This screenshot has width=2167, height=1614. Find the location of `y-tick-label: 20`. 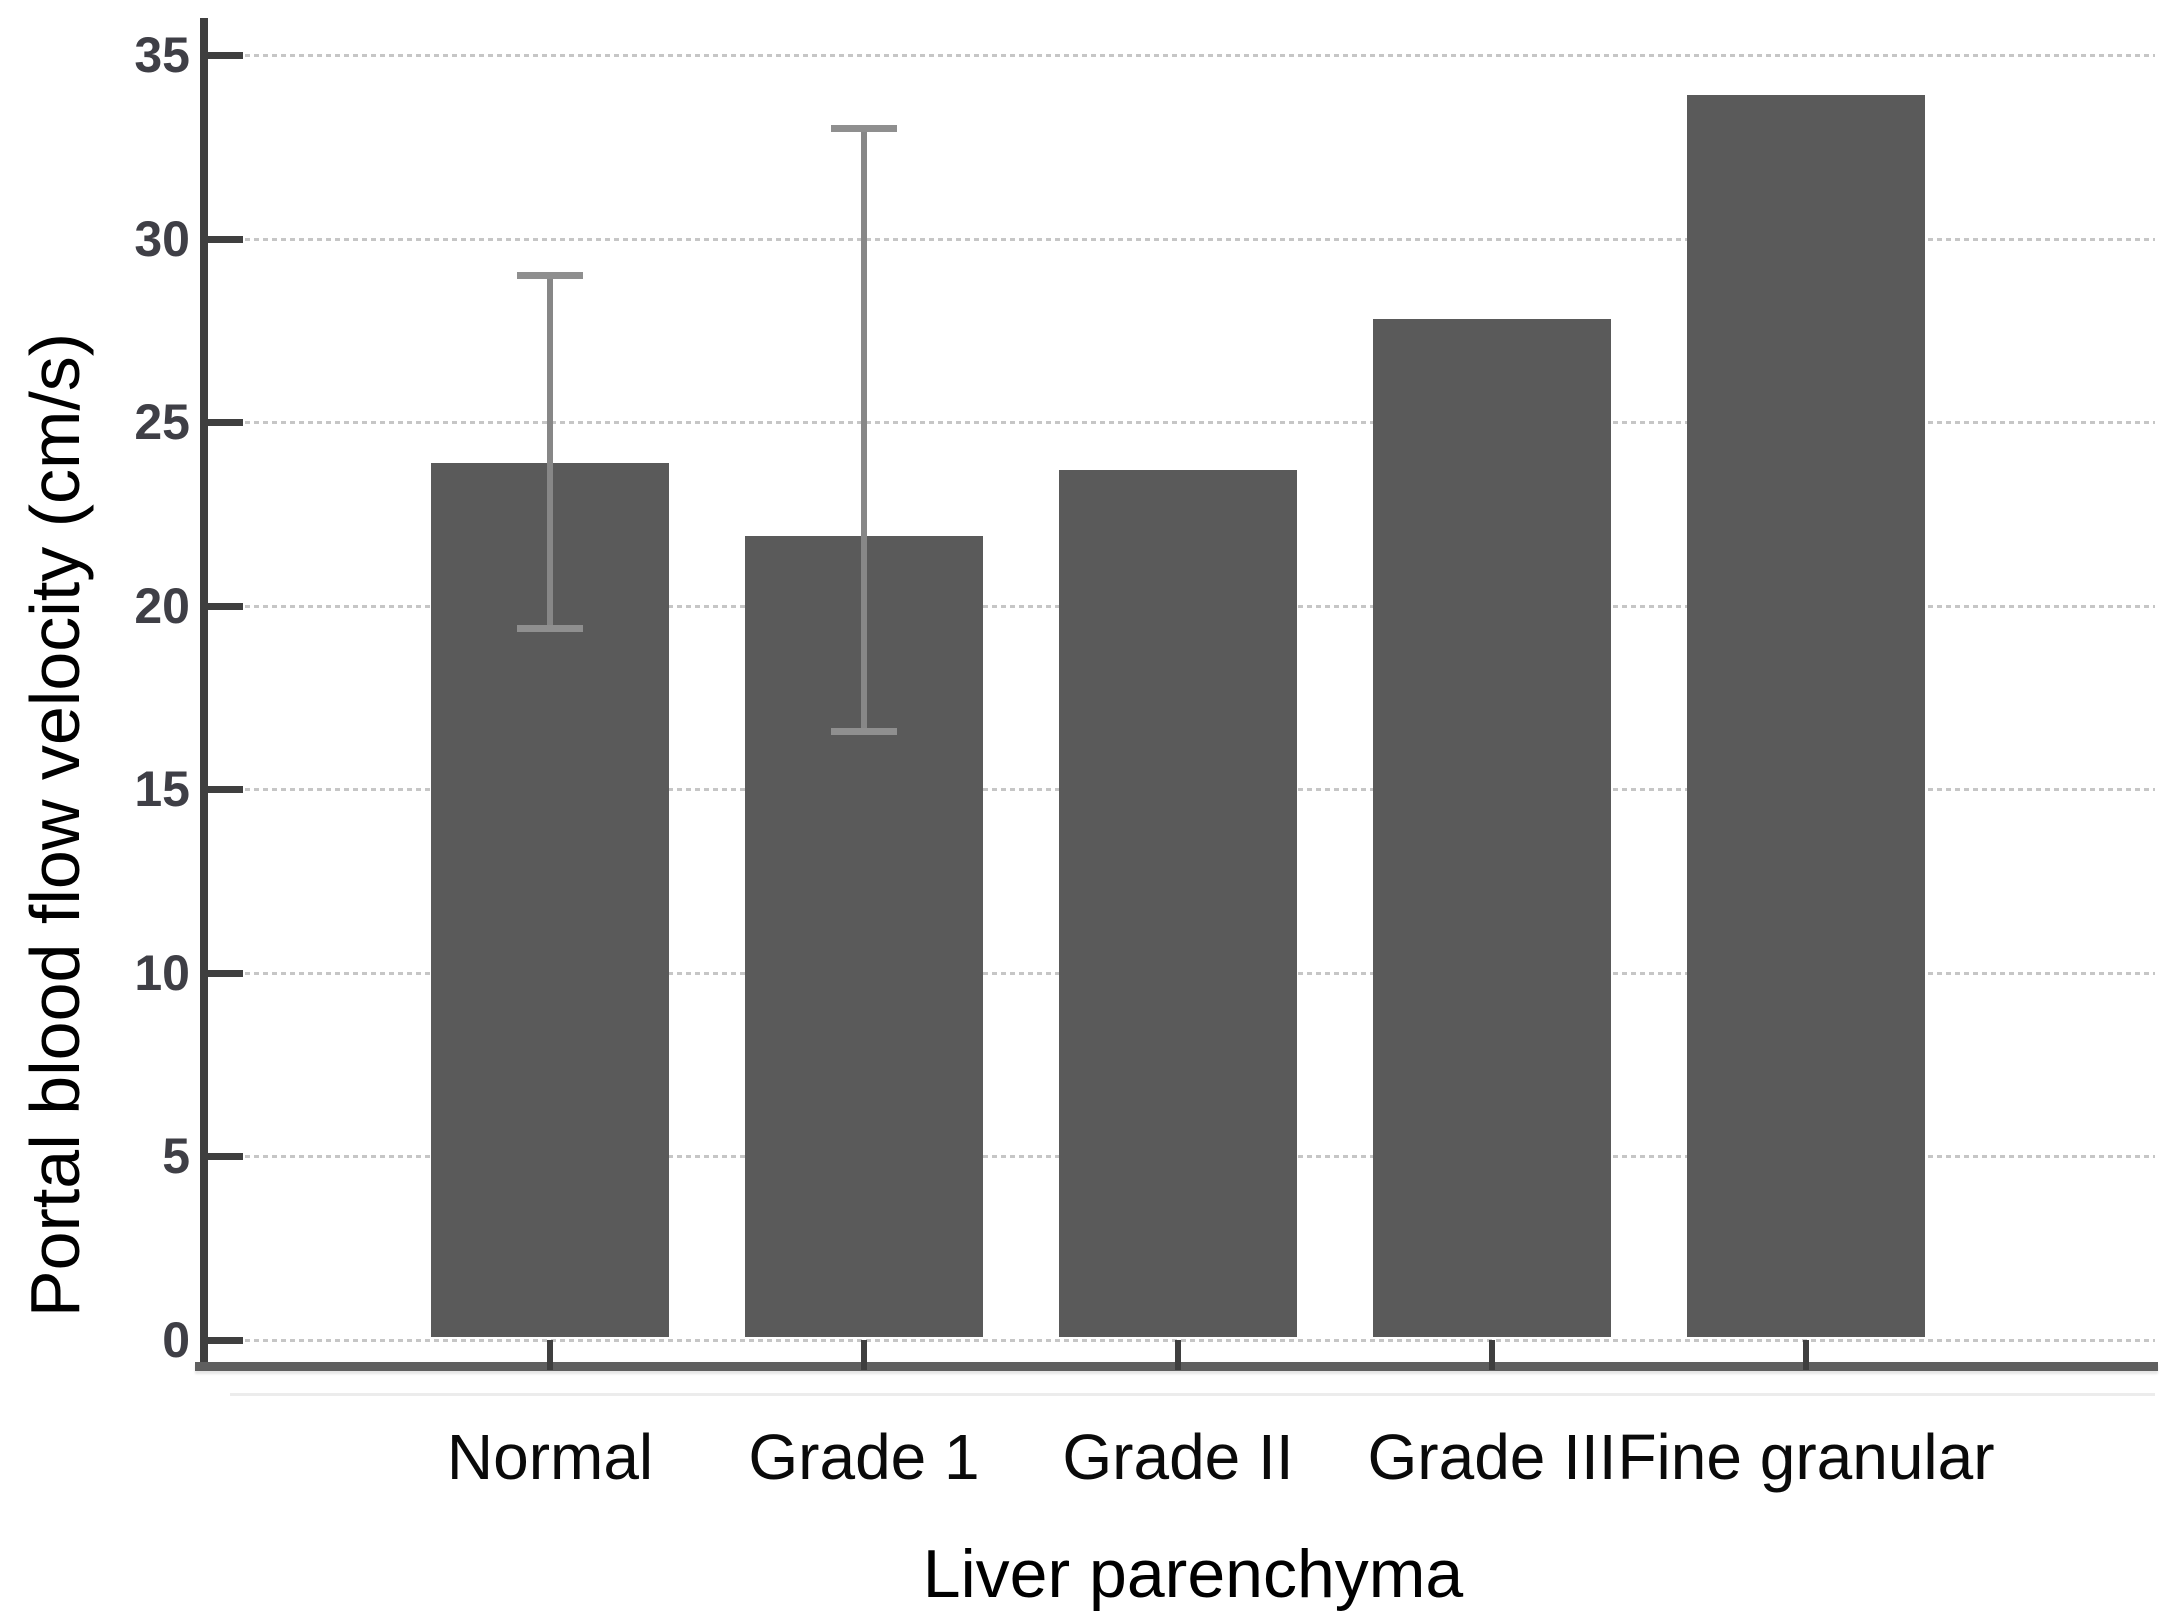

y-tick-label: 20 is located at coordinates (162, 605).